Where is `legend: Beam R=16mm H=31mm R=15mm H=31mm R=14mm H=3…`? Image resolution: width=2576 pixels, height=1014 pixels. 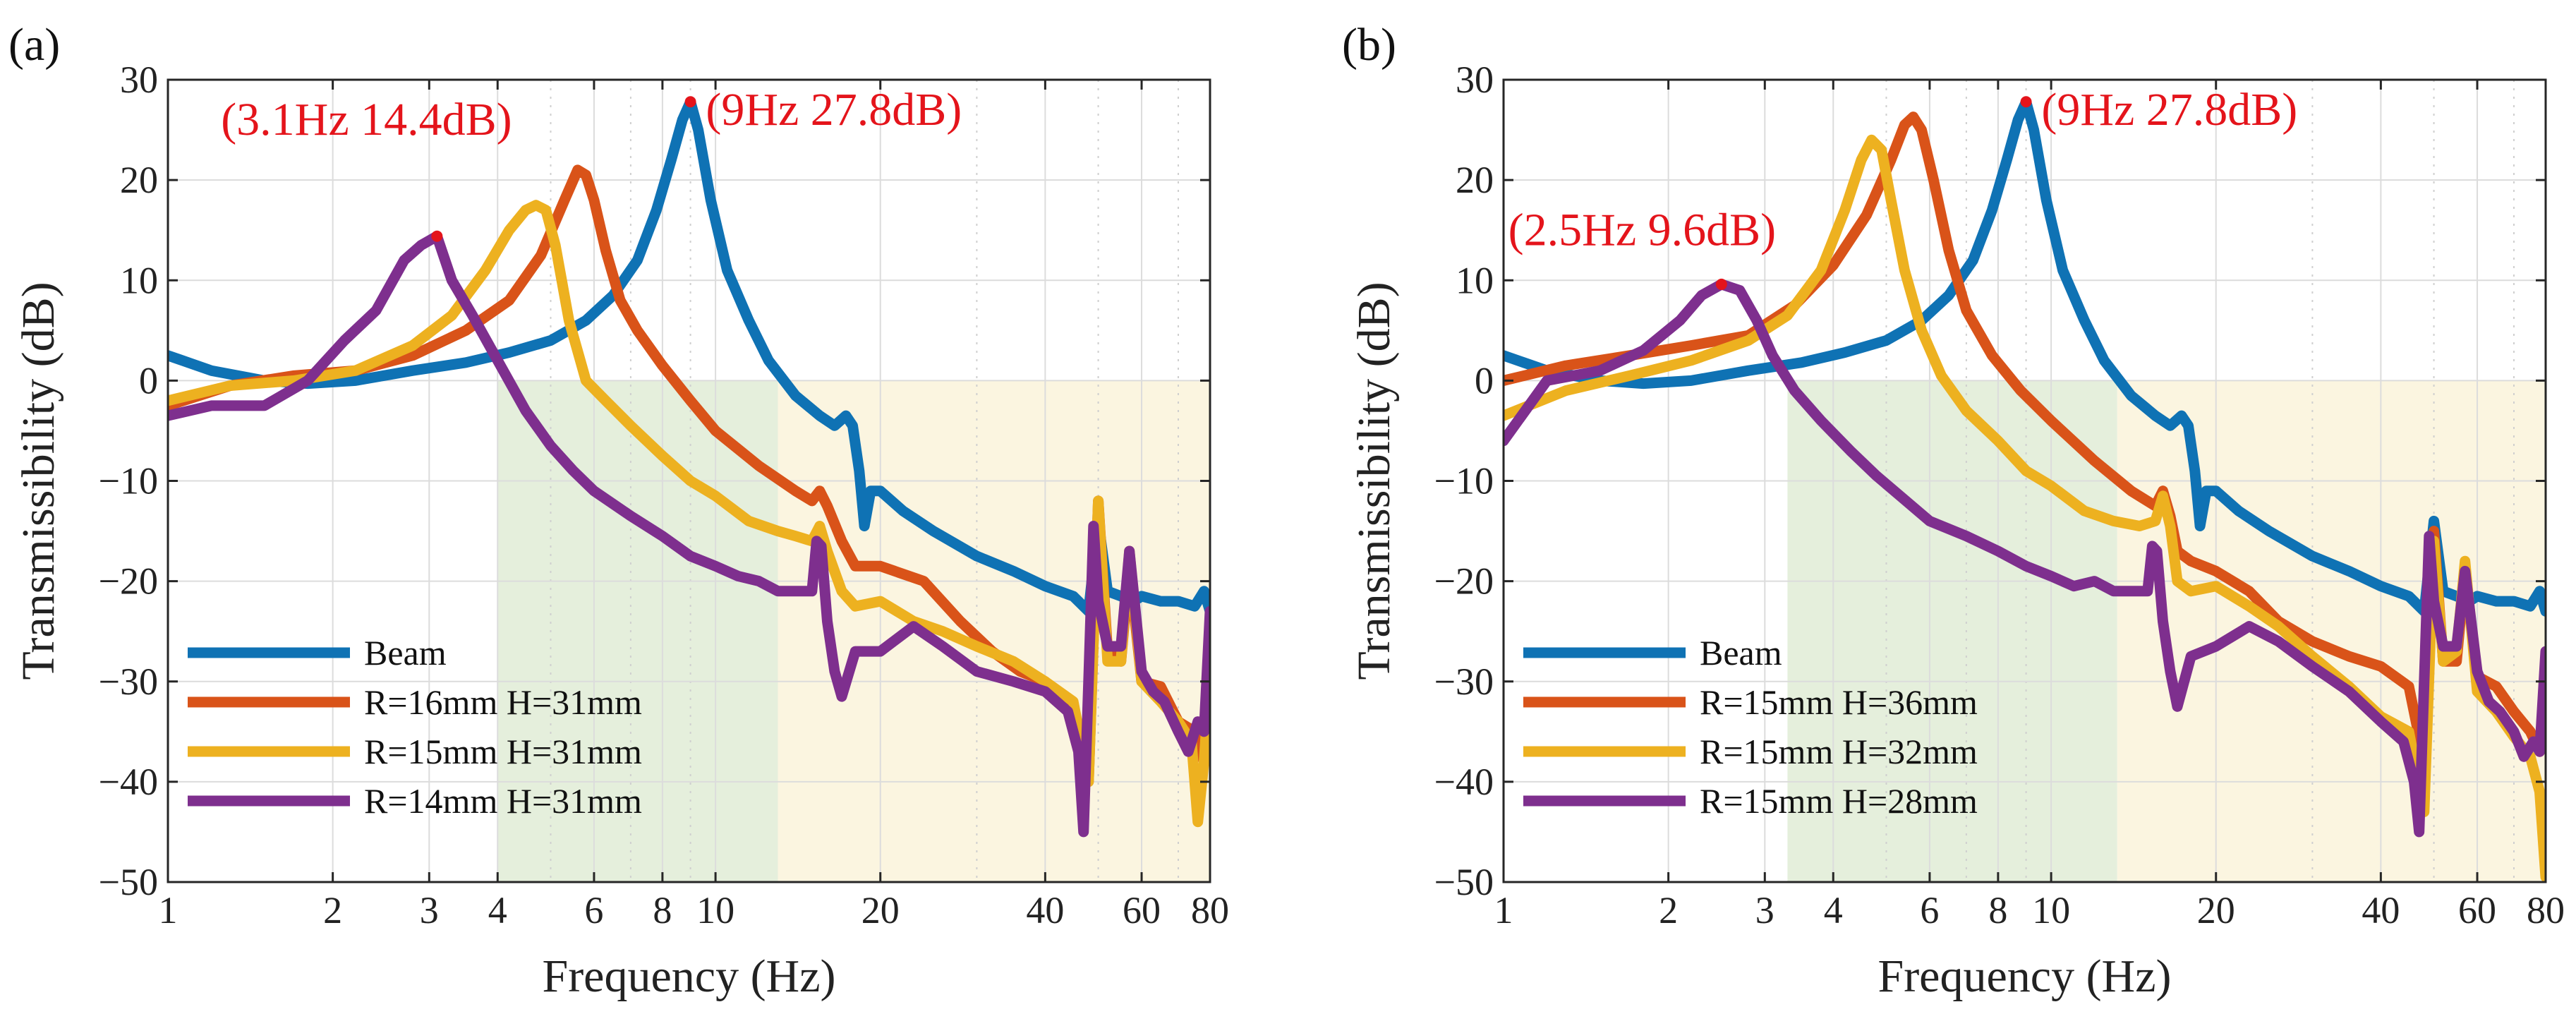
legend: Beam R=16mm H=31mm R=15mm H=31mm R=14mm H=3… is located at coordinates (415, 727).